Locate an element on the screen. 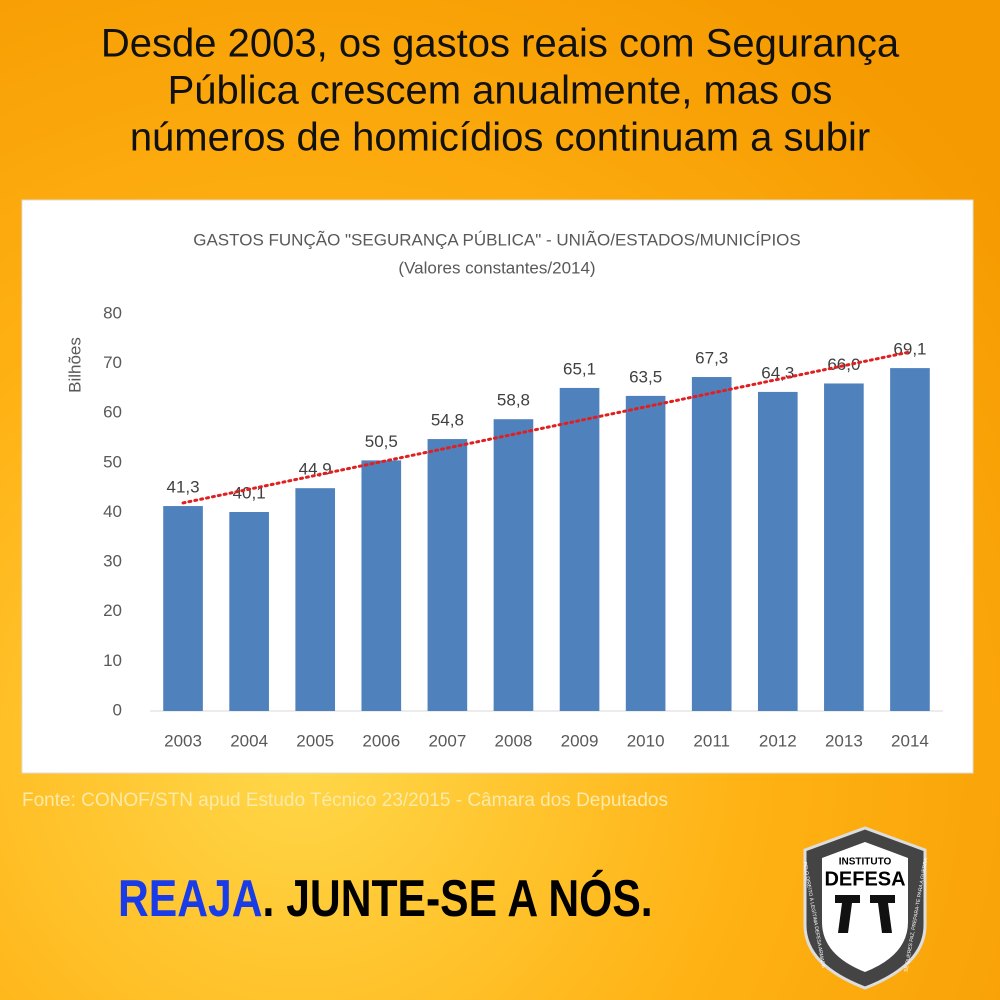  x-tick-label: 2009 is located at coordinates (580, 740).